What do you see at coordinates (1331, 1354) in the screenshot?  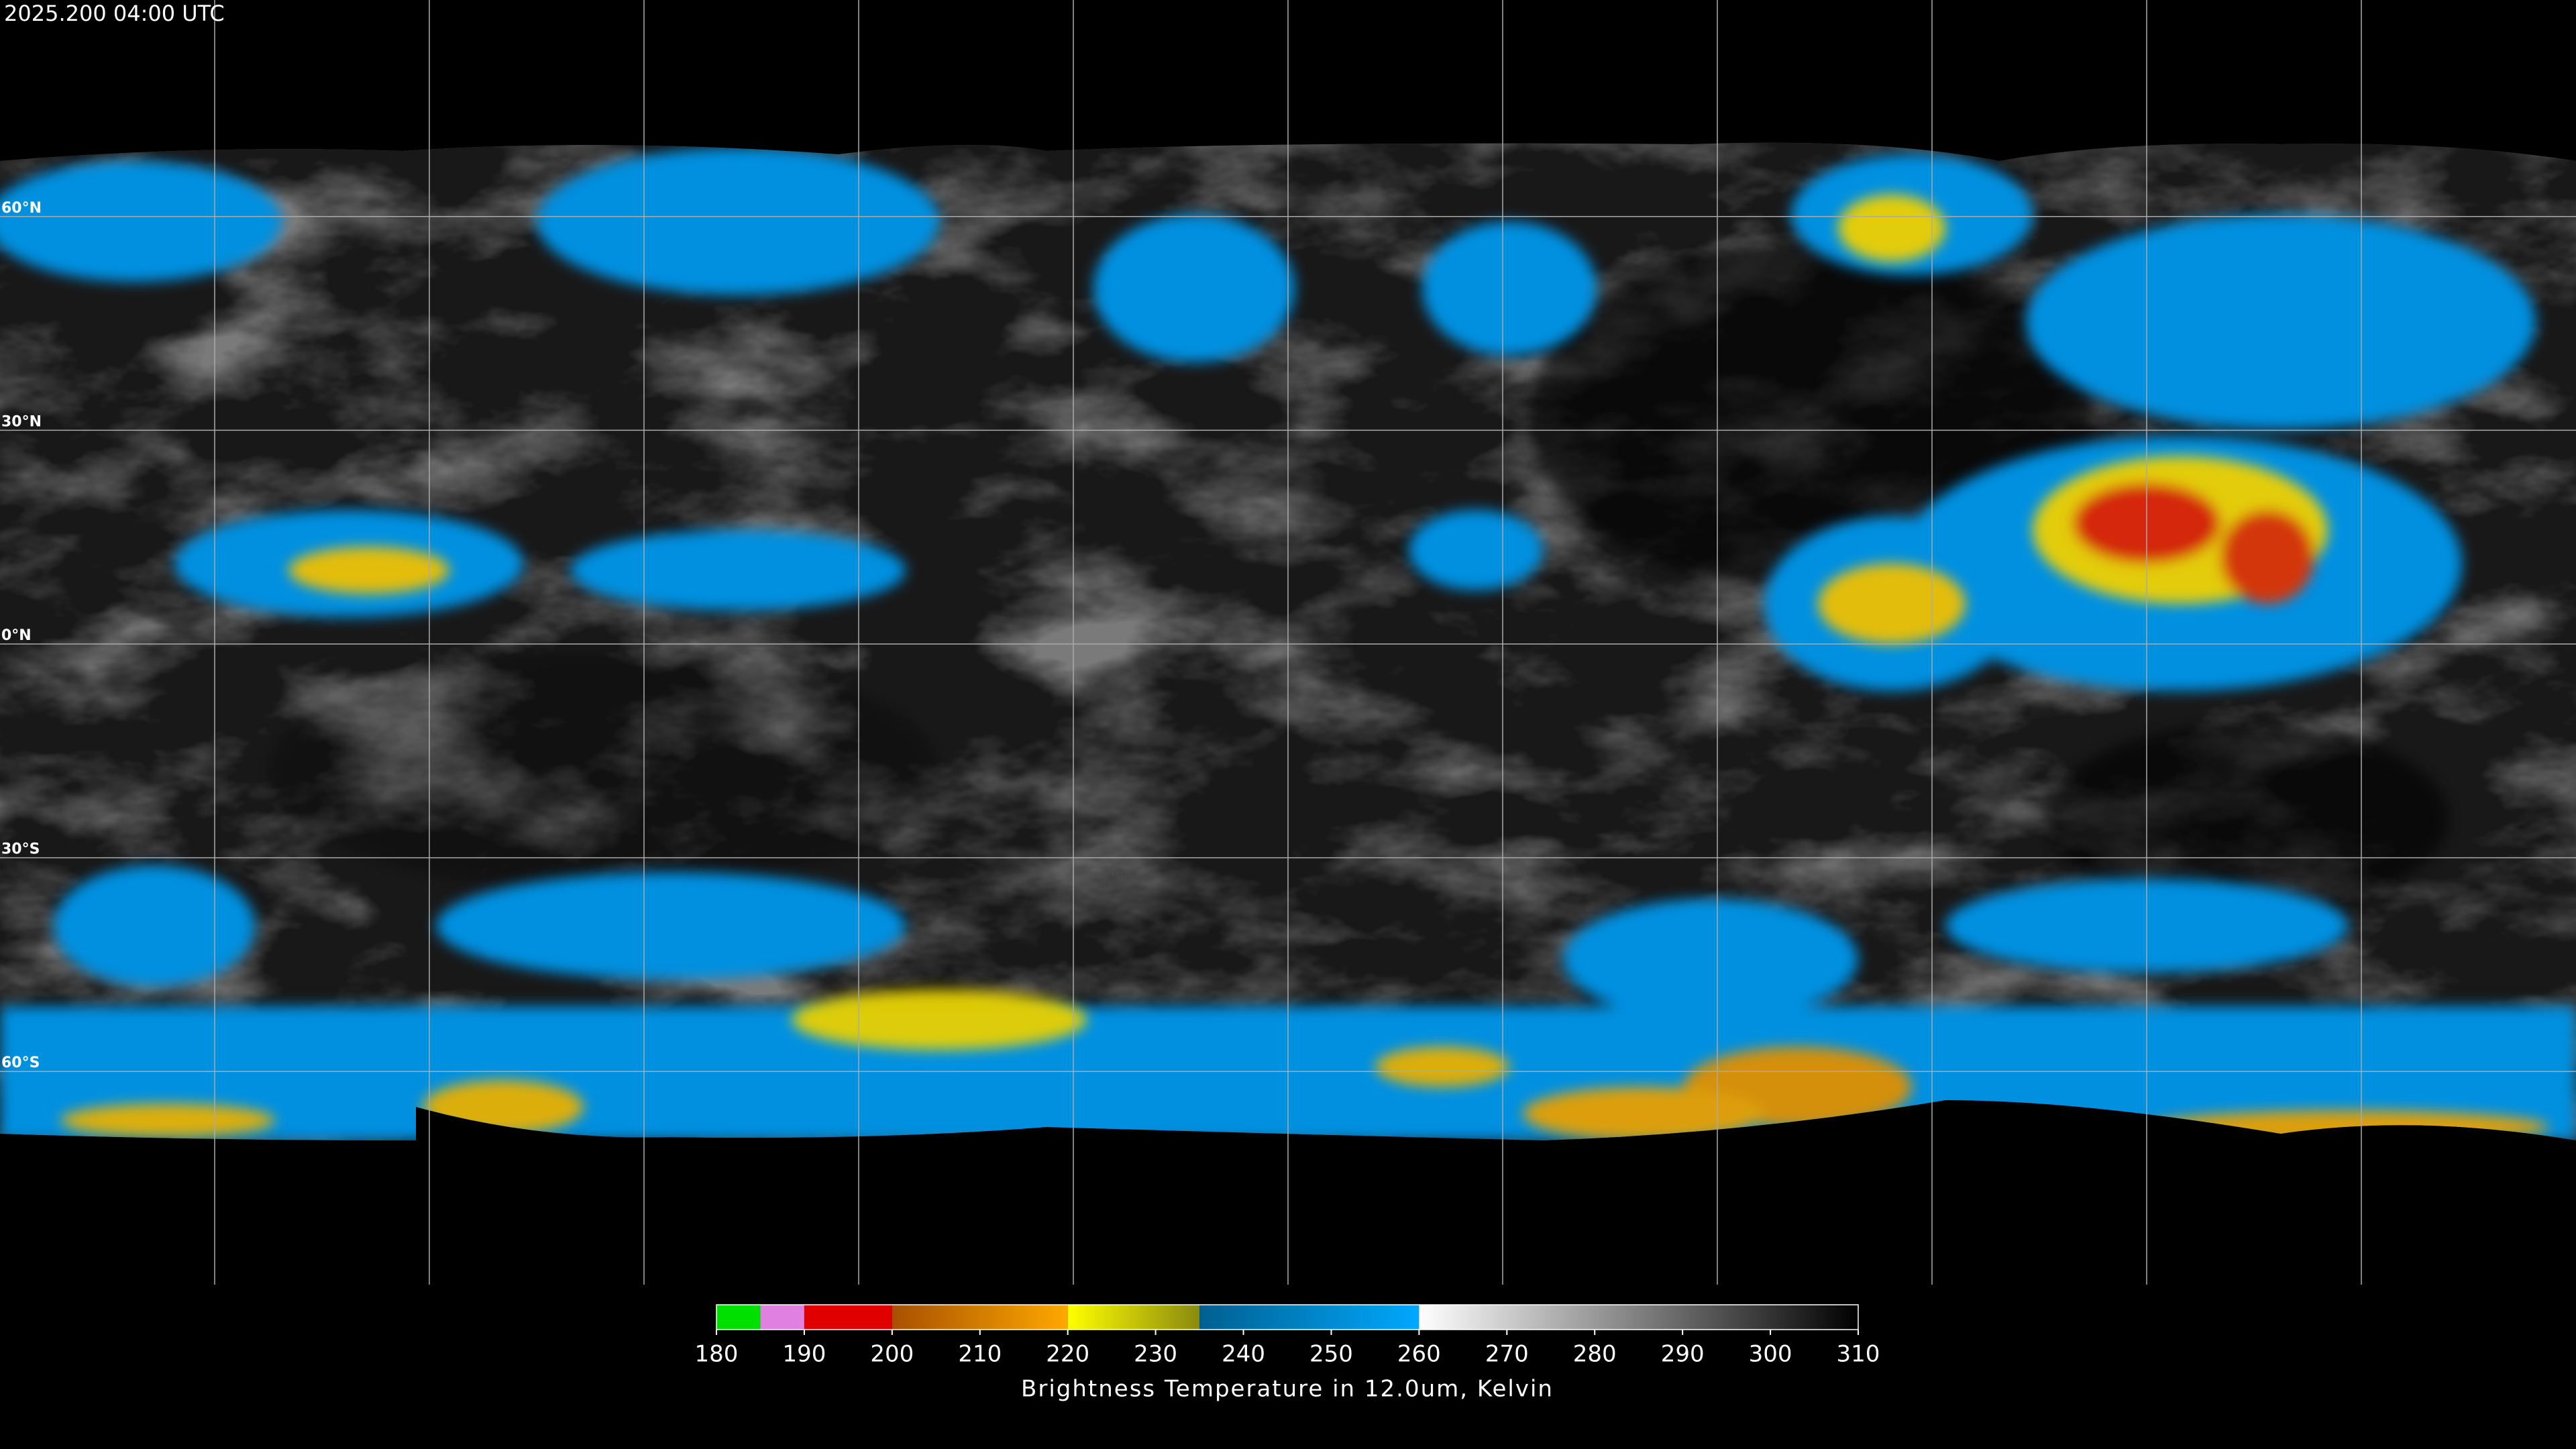 I see `colorbar-tick-label: 250` at bounding box center [1331, 1354].